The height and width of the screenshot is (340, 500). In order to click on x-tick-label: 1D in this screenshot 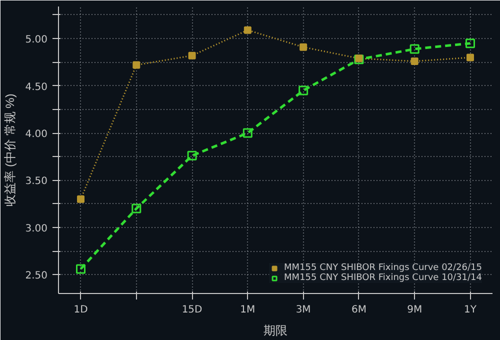, I will do `click(81, 310)`.